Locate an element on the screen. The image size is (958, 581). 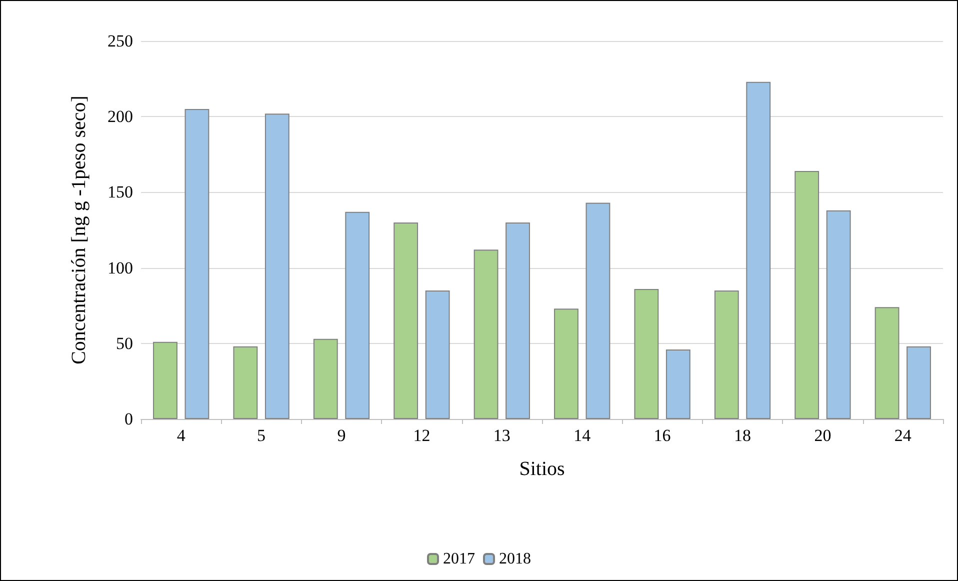
x-tick-label: 24 is located at coordinates (903, 435).